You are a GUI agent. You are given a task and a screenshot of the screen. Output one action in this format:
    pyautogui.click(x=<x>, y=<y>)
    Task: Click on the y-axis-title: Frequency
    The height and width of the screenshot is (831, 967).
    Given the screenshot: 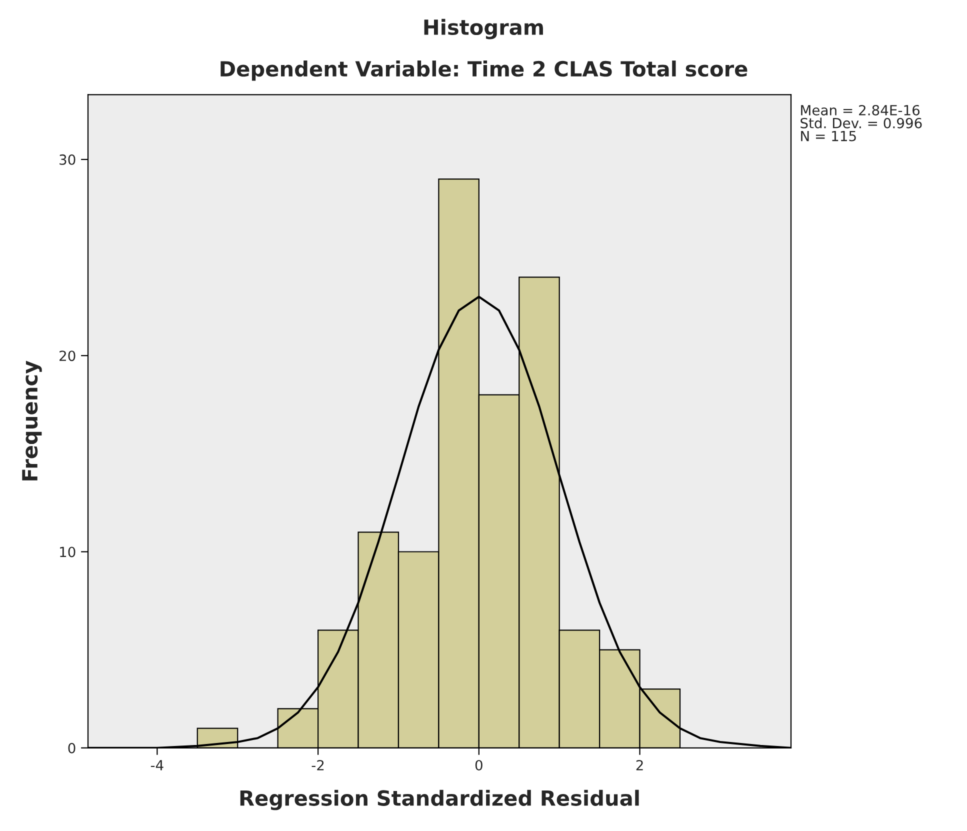 What is the action you would take?
    pyautogui.click(x=32, y=420)
    